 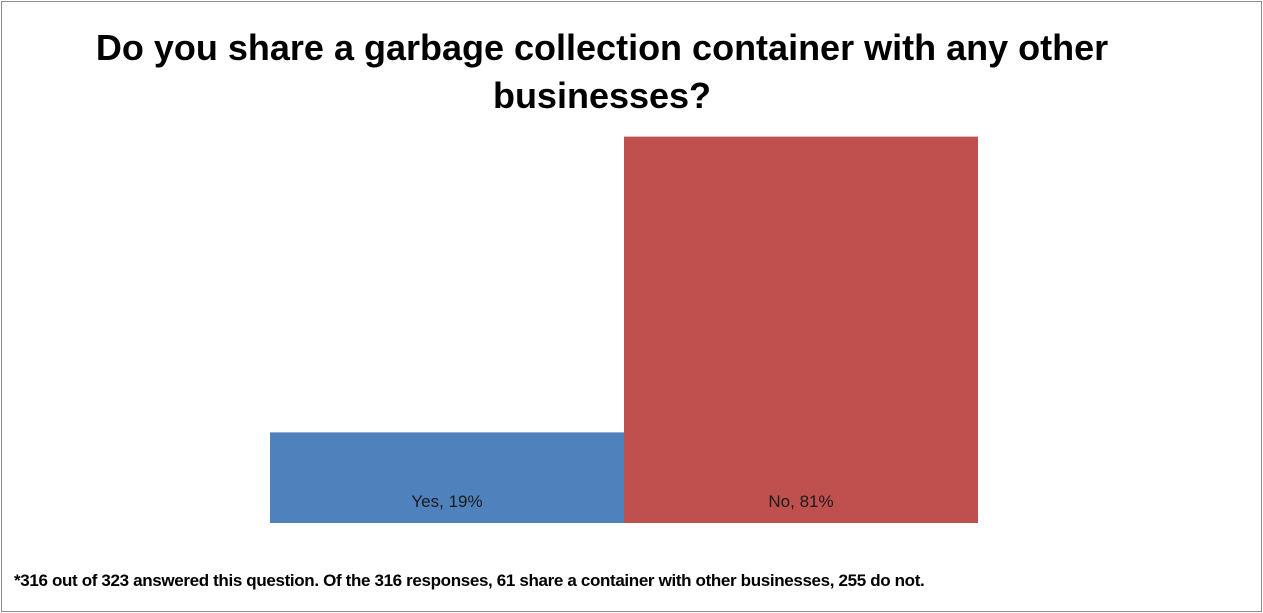 What do you see at coordinates (622, 501) in the screenshot?
I see `data-labels-group: Yes, 19% No, 81%` at bounding box center [622, 501].